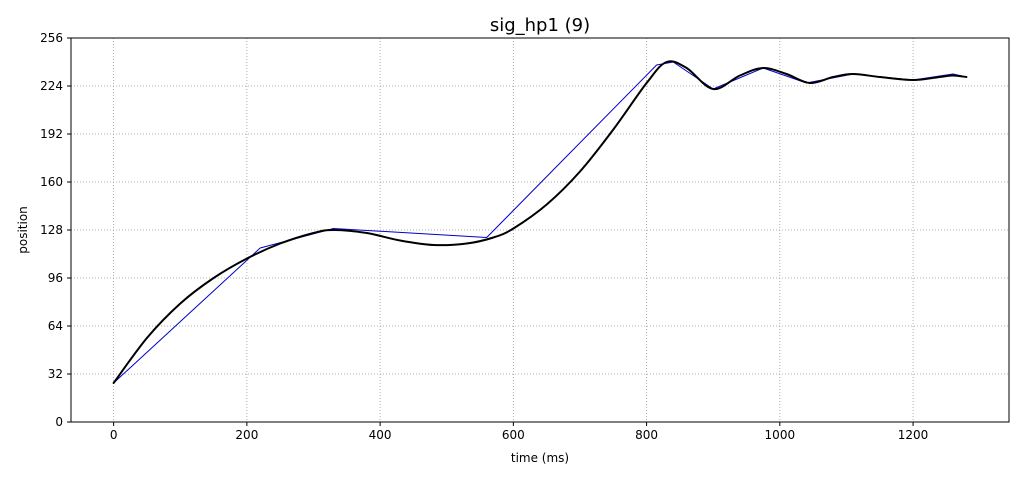 This screenshot has height=480, width=1024. What do you see at coordinates (51, 134) in the screenshot?
I see `y-tick-label: 192` at bounding box center [51, 134].